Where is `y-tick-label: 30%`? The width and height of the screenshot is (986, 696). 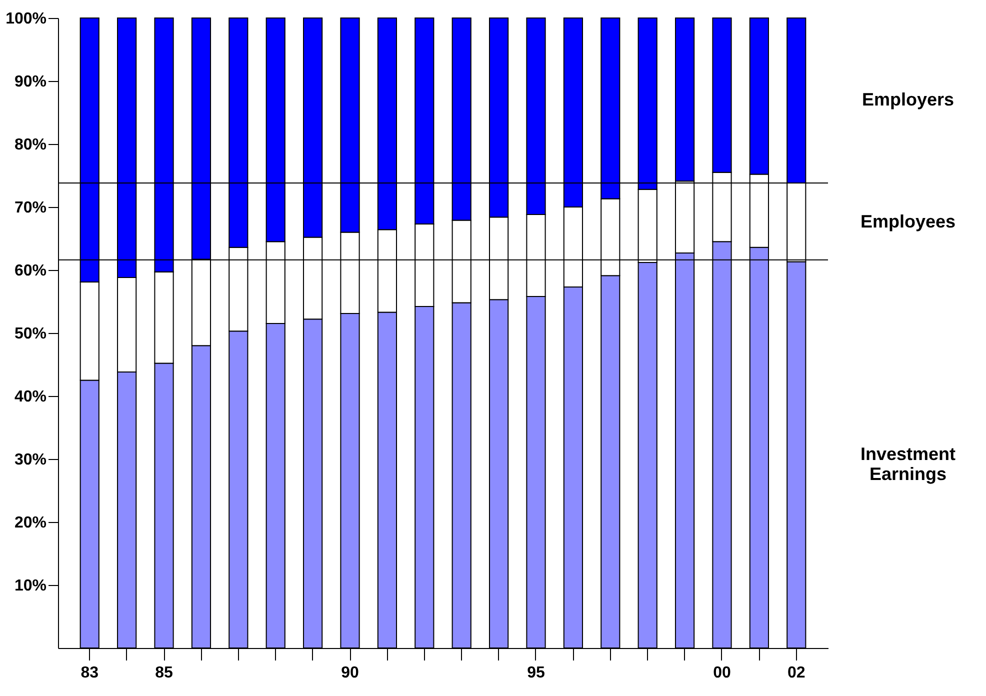
y-tick-label: 30% is located at coordinates (30, 460).